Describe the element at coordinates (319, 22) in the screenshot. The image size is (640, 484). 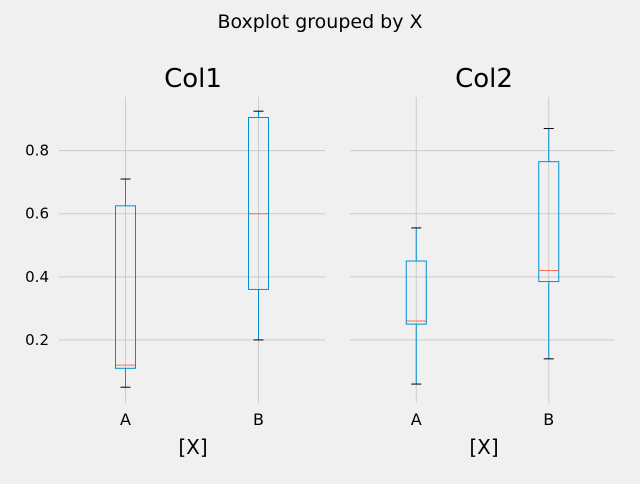
I see `suptitle: Boxplot grouped by X` at that location.